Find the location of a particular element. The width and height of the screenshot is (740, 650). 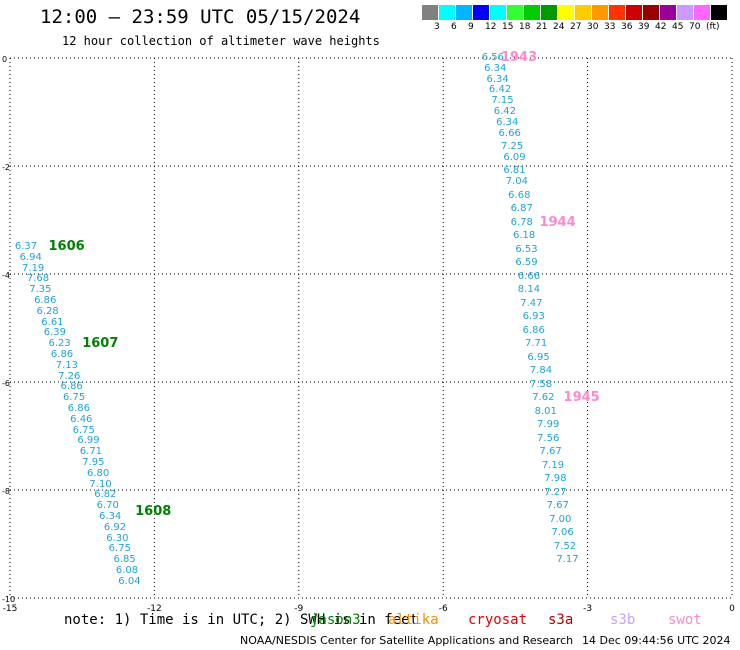

wave-height-reading: 6.70 is located at coordinates (107, 506).